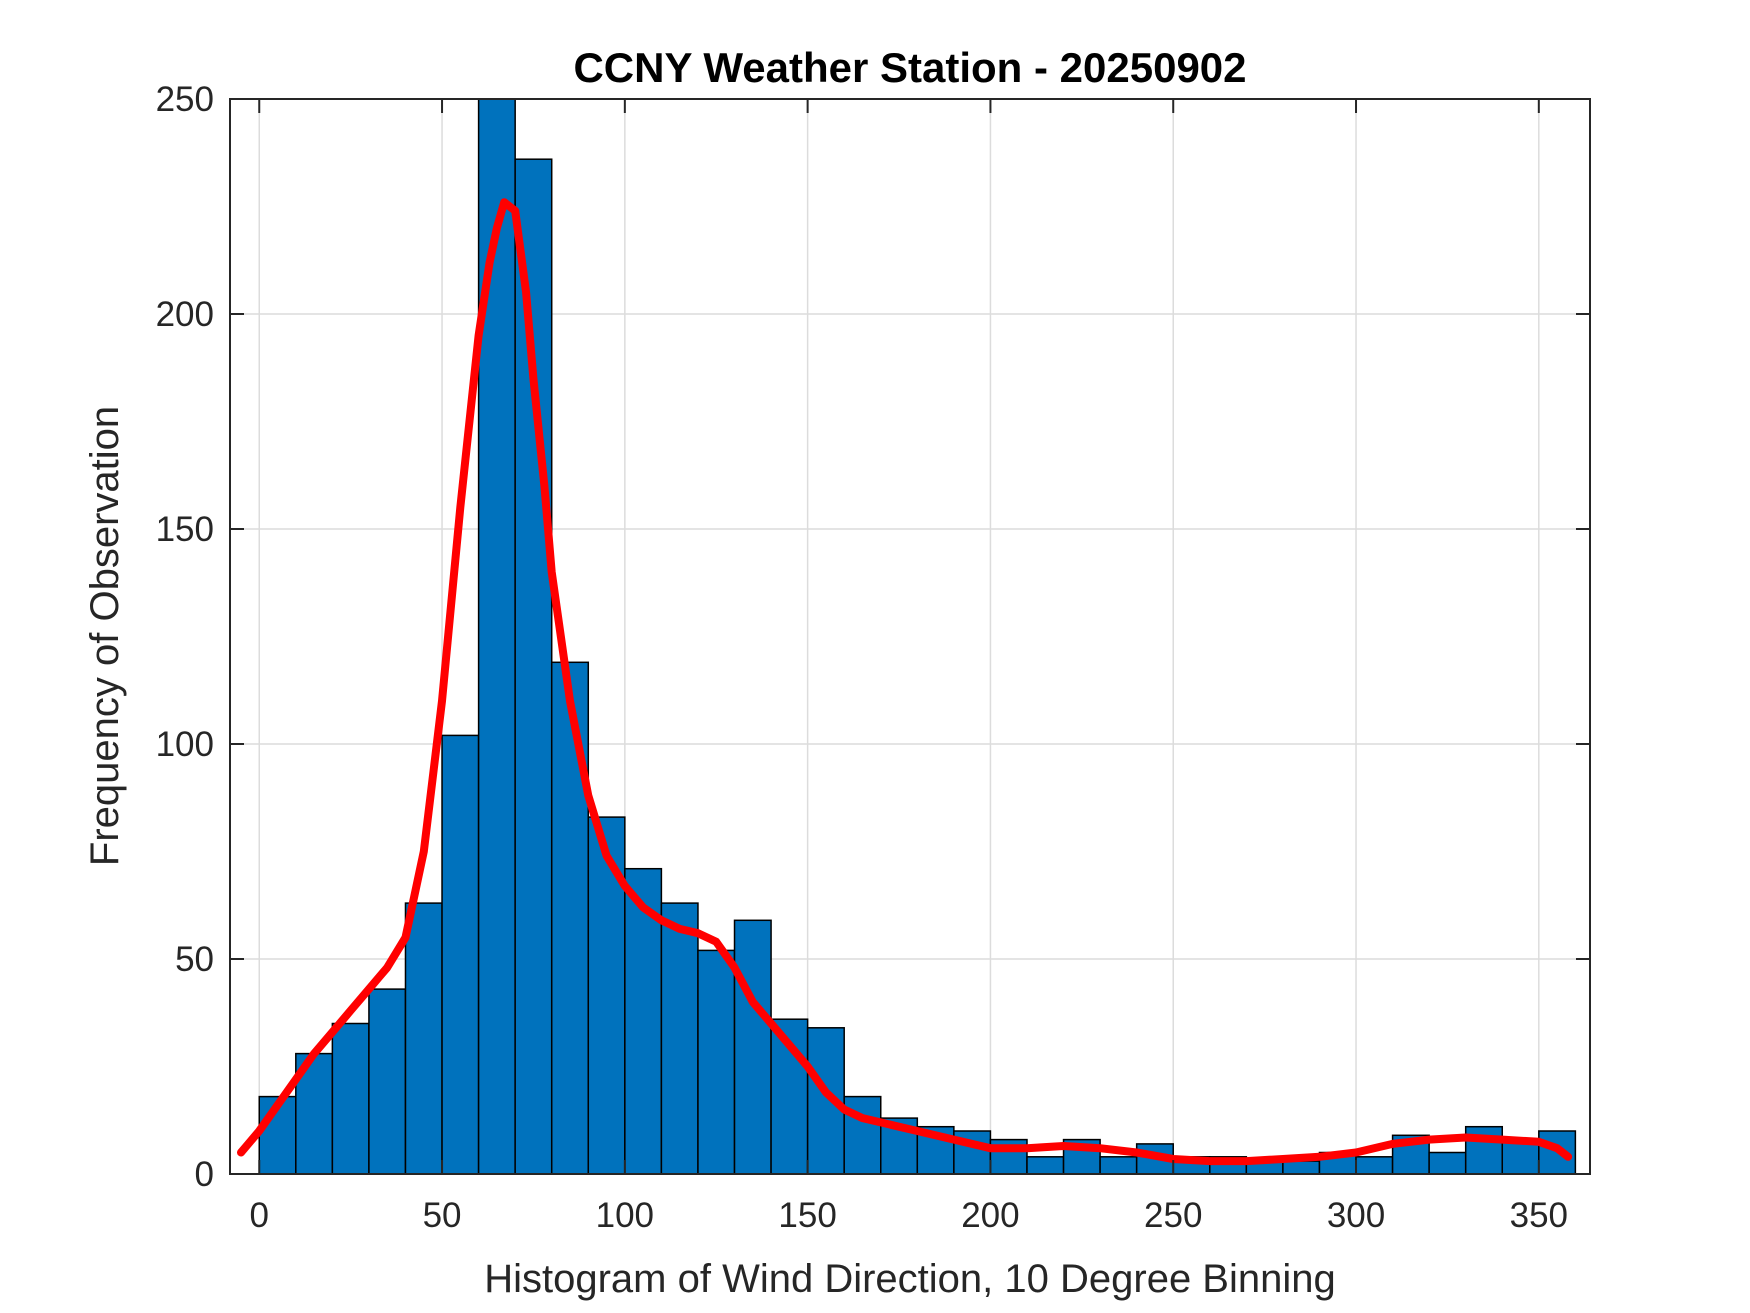 Image resolution: width=1750 pixels, height=1313 pixels. I want to click on x-tick-label: 300, so click(1356, 1215).